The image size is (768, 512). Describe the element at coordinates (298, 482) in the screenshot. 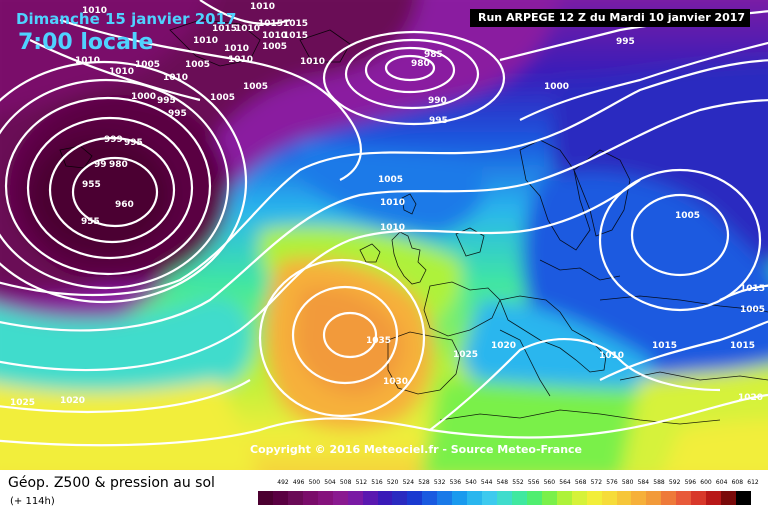

I see `color-scale-tick-label: 496` at that location.